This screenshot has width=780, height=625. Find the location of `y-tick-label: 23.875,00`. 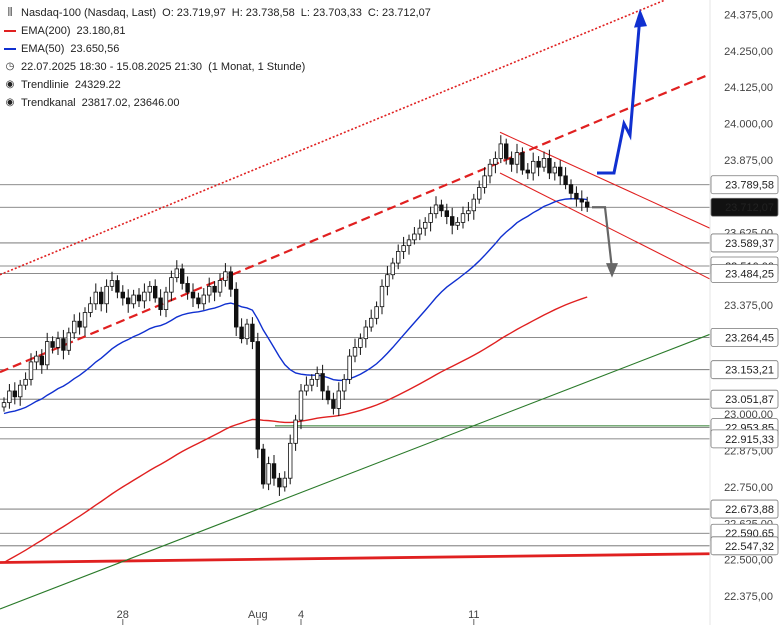

y-tick-label: 23.875,00 is located at coordinates (748, 161).